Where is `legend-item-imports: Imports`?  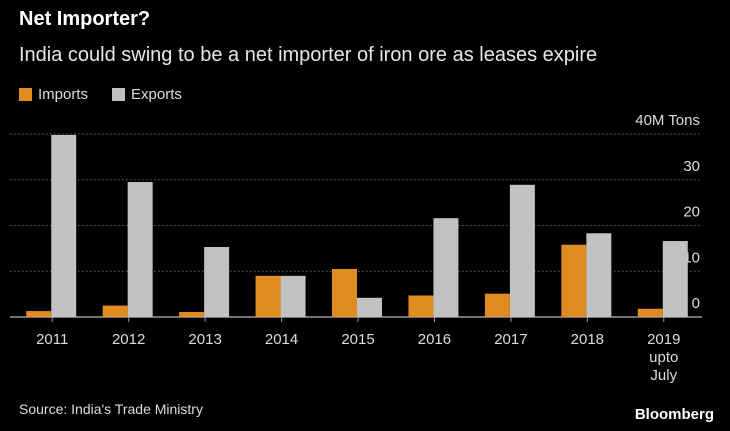
legend-item-imports: Imports is located at coordinates (53, 94).